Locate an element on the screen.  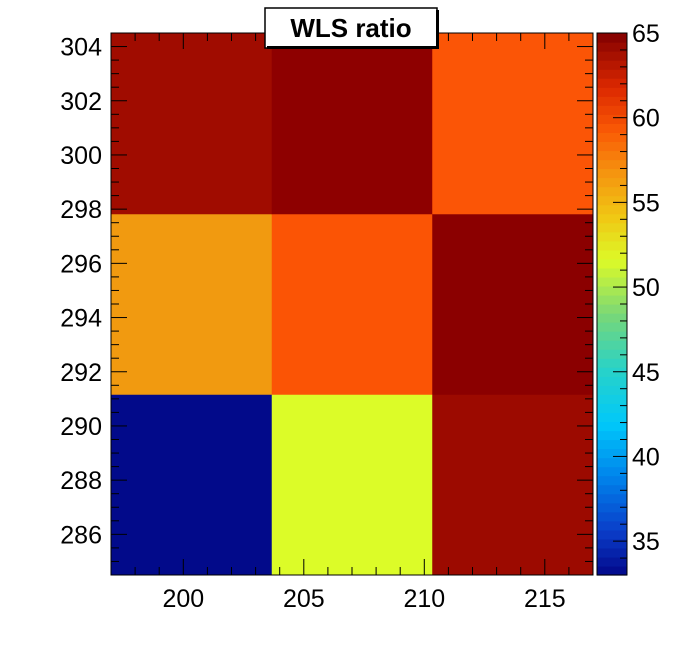
color-scale-axis: 35 40 45 50 55 60 65 is located at coordinates (636, 289).